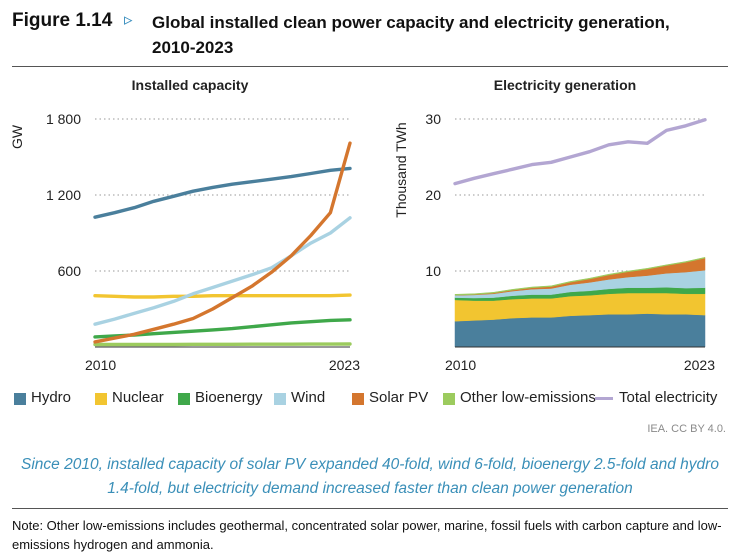  Describe the element at coordinates (344, 365) in the screenshot. I see `capacity-xtick-label: 2023` at that location.